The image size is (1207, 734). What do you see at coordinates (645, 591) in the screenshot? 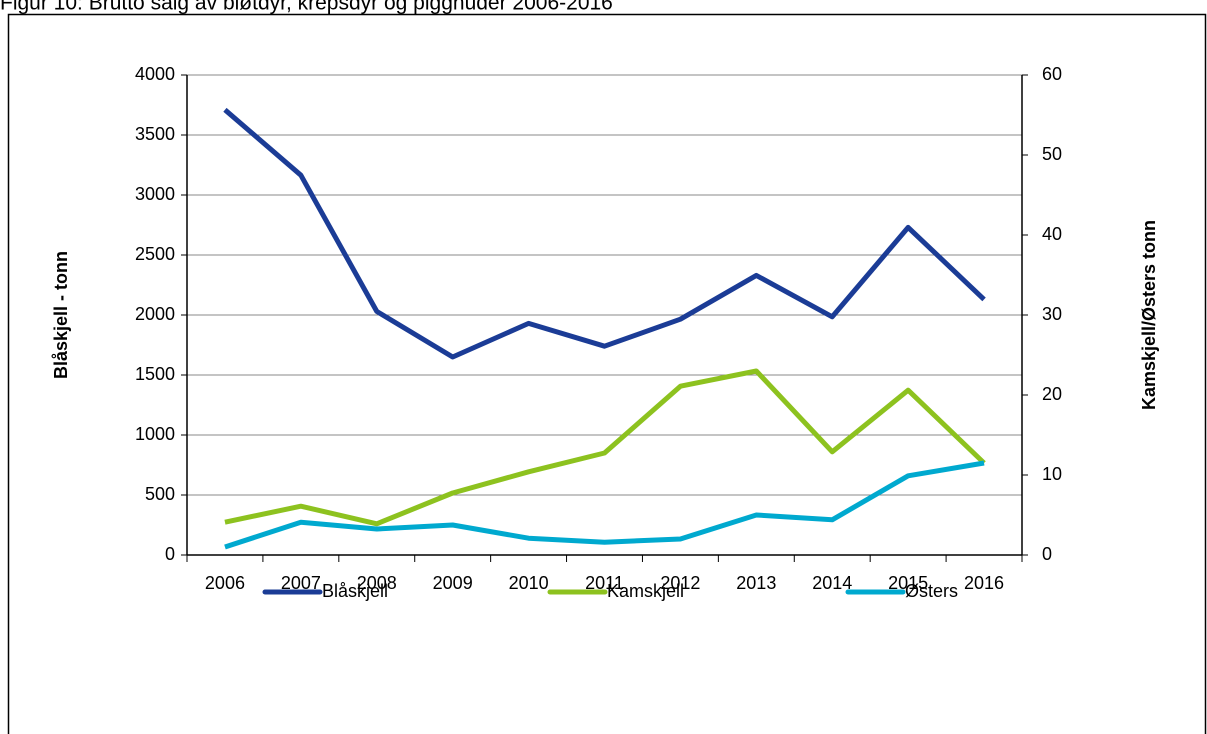
I see `legend-label: Kamskjell` at bounding box center [645, 591].